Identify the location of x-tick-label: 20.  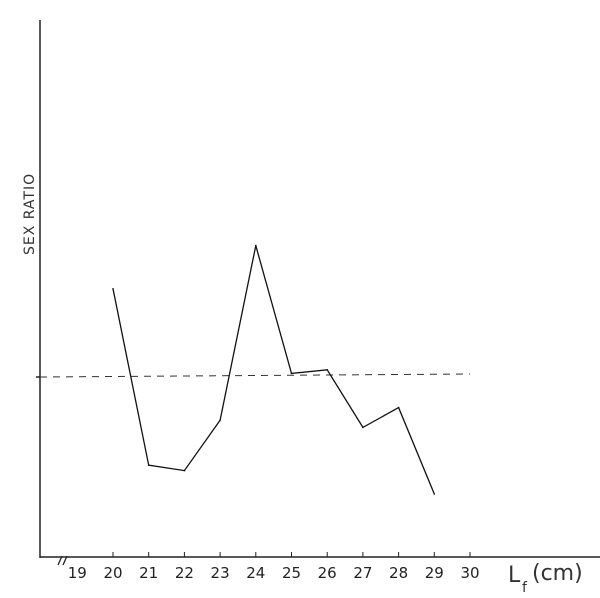
(112, 573).